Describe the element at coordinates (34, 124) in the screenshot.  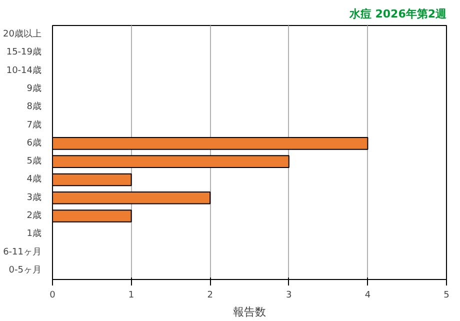
I see `y-tick-label: 7歳` at that location.